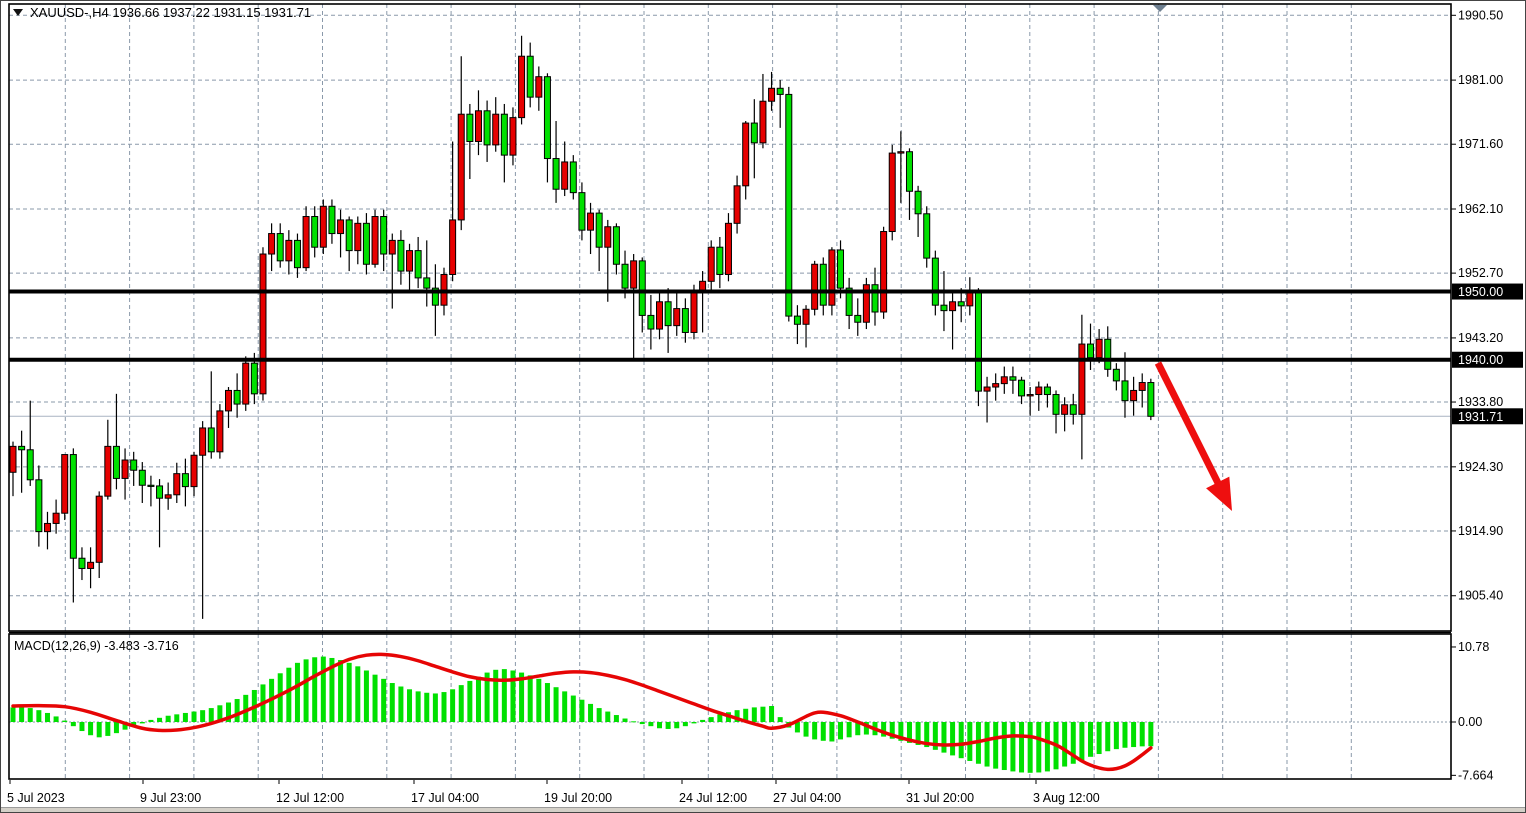 This screenshot has width=1526, height=813. What do you see at coordinates (1480, 209) in the screenshot?
I see `price-tick-label: 1962.10` at bounding box center [1480, 209].